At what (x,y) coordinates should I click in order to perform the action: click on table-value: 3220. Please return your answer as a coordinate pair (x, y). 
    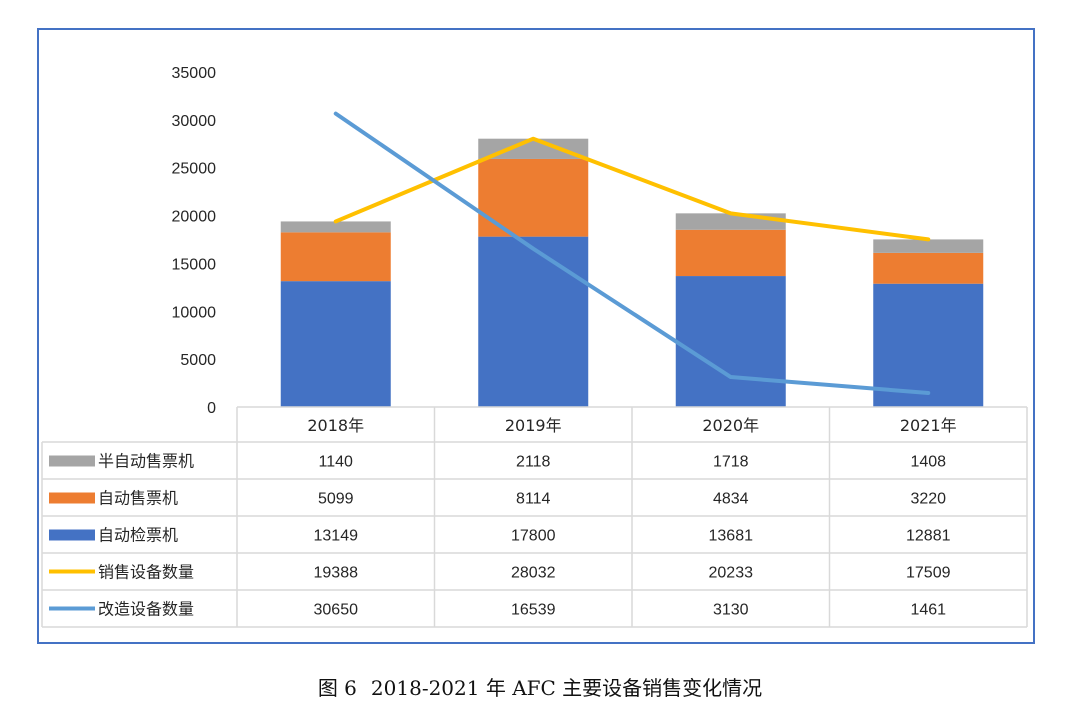
    Looking at the image, I should click on (928, 499).